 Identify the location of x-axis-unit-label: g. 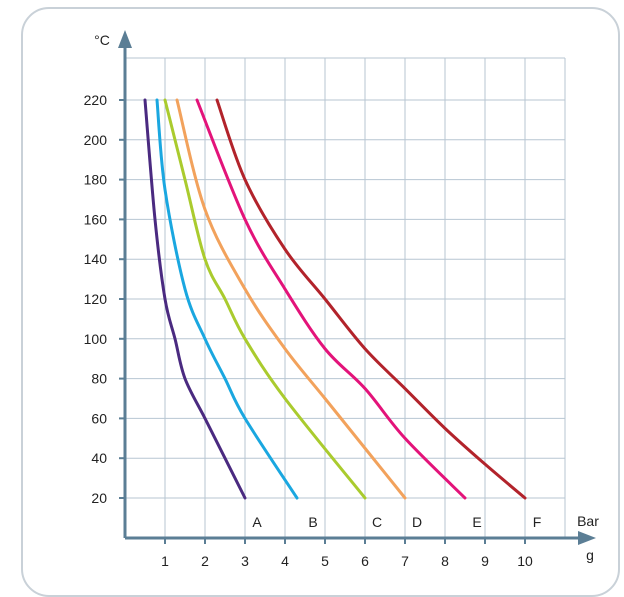
(590, 555).